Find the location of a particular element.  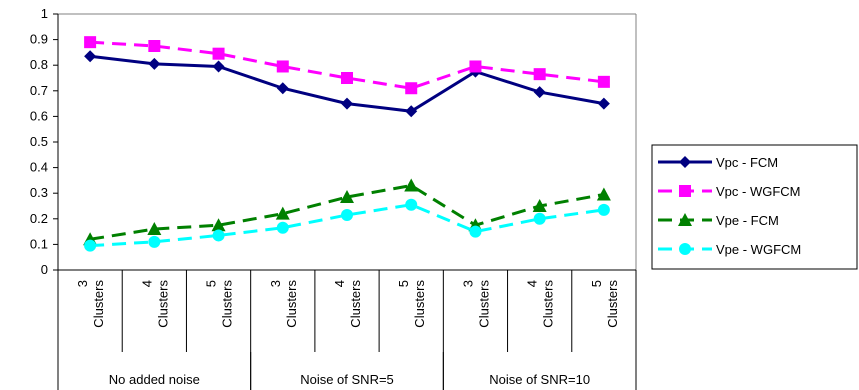

legend-label: Vpe - FCM is located at coordinates (747, 220).